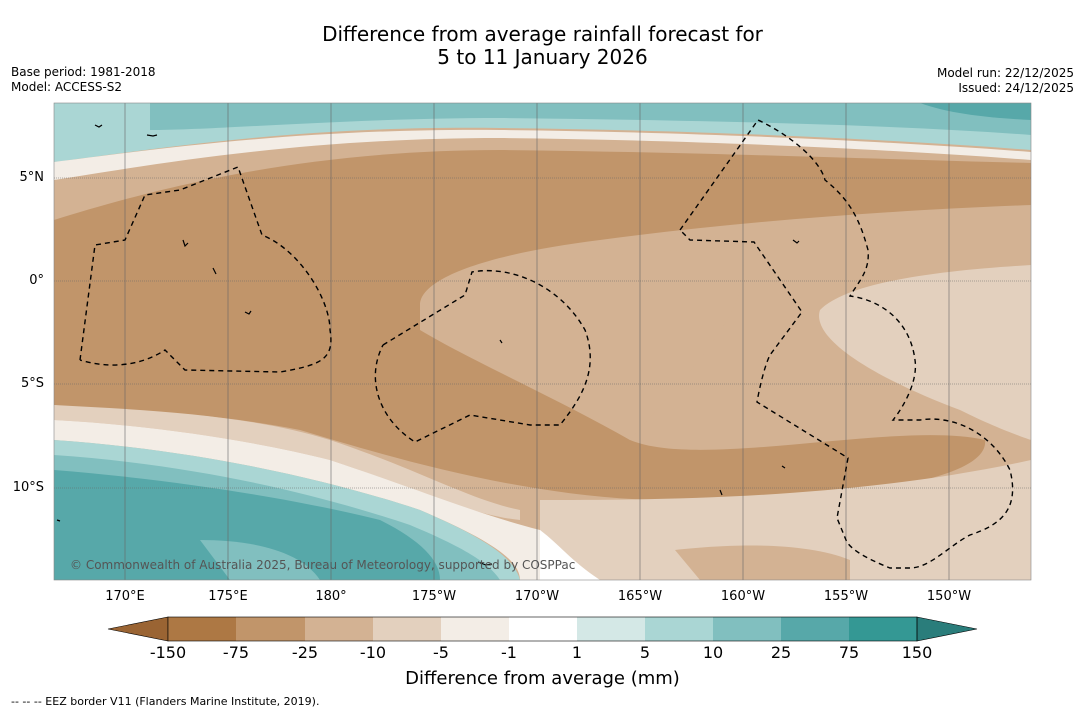 The height and width of the screenshot is (713, 1085). What do you see at coordinates (482, 356) in the screenshot?
I see `eez-border-phoenix` at bounding box center [482, 356].